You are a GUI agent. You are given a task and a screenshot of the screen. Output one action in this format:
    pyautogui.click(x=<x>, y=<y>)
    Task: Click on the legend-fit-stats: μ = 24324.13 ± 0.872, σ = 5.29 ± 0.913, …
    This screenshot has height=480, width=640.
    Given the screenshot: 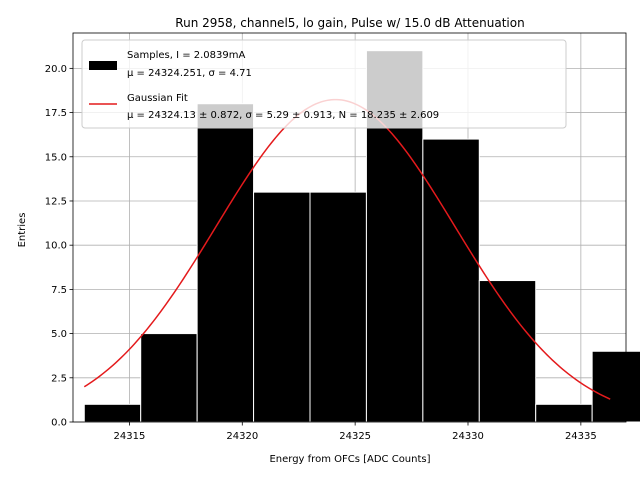 What is the action you would take?
    pyautogui.click(x=283, y=115)
    